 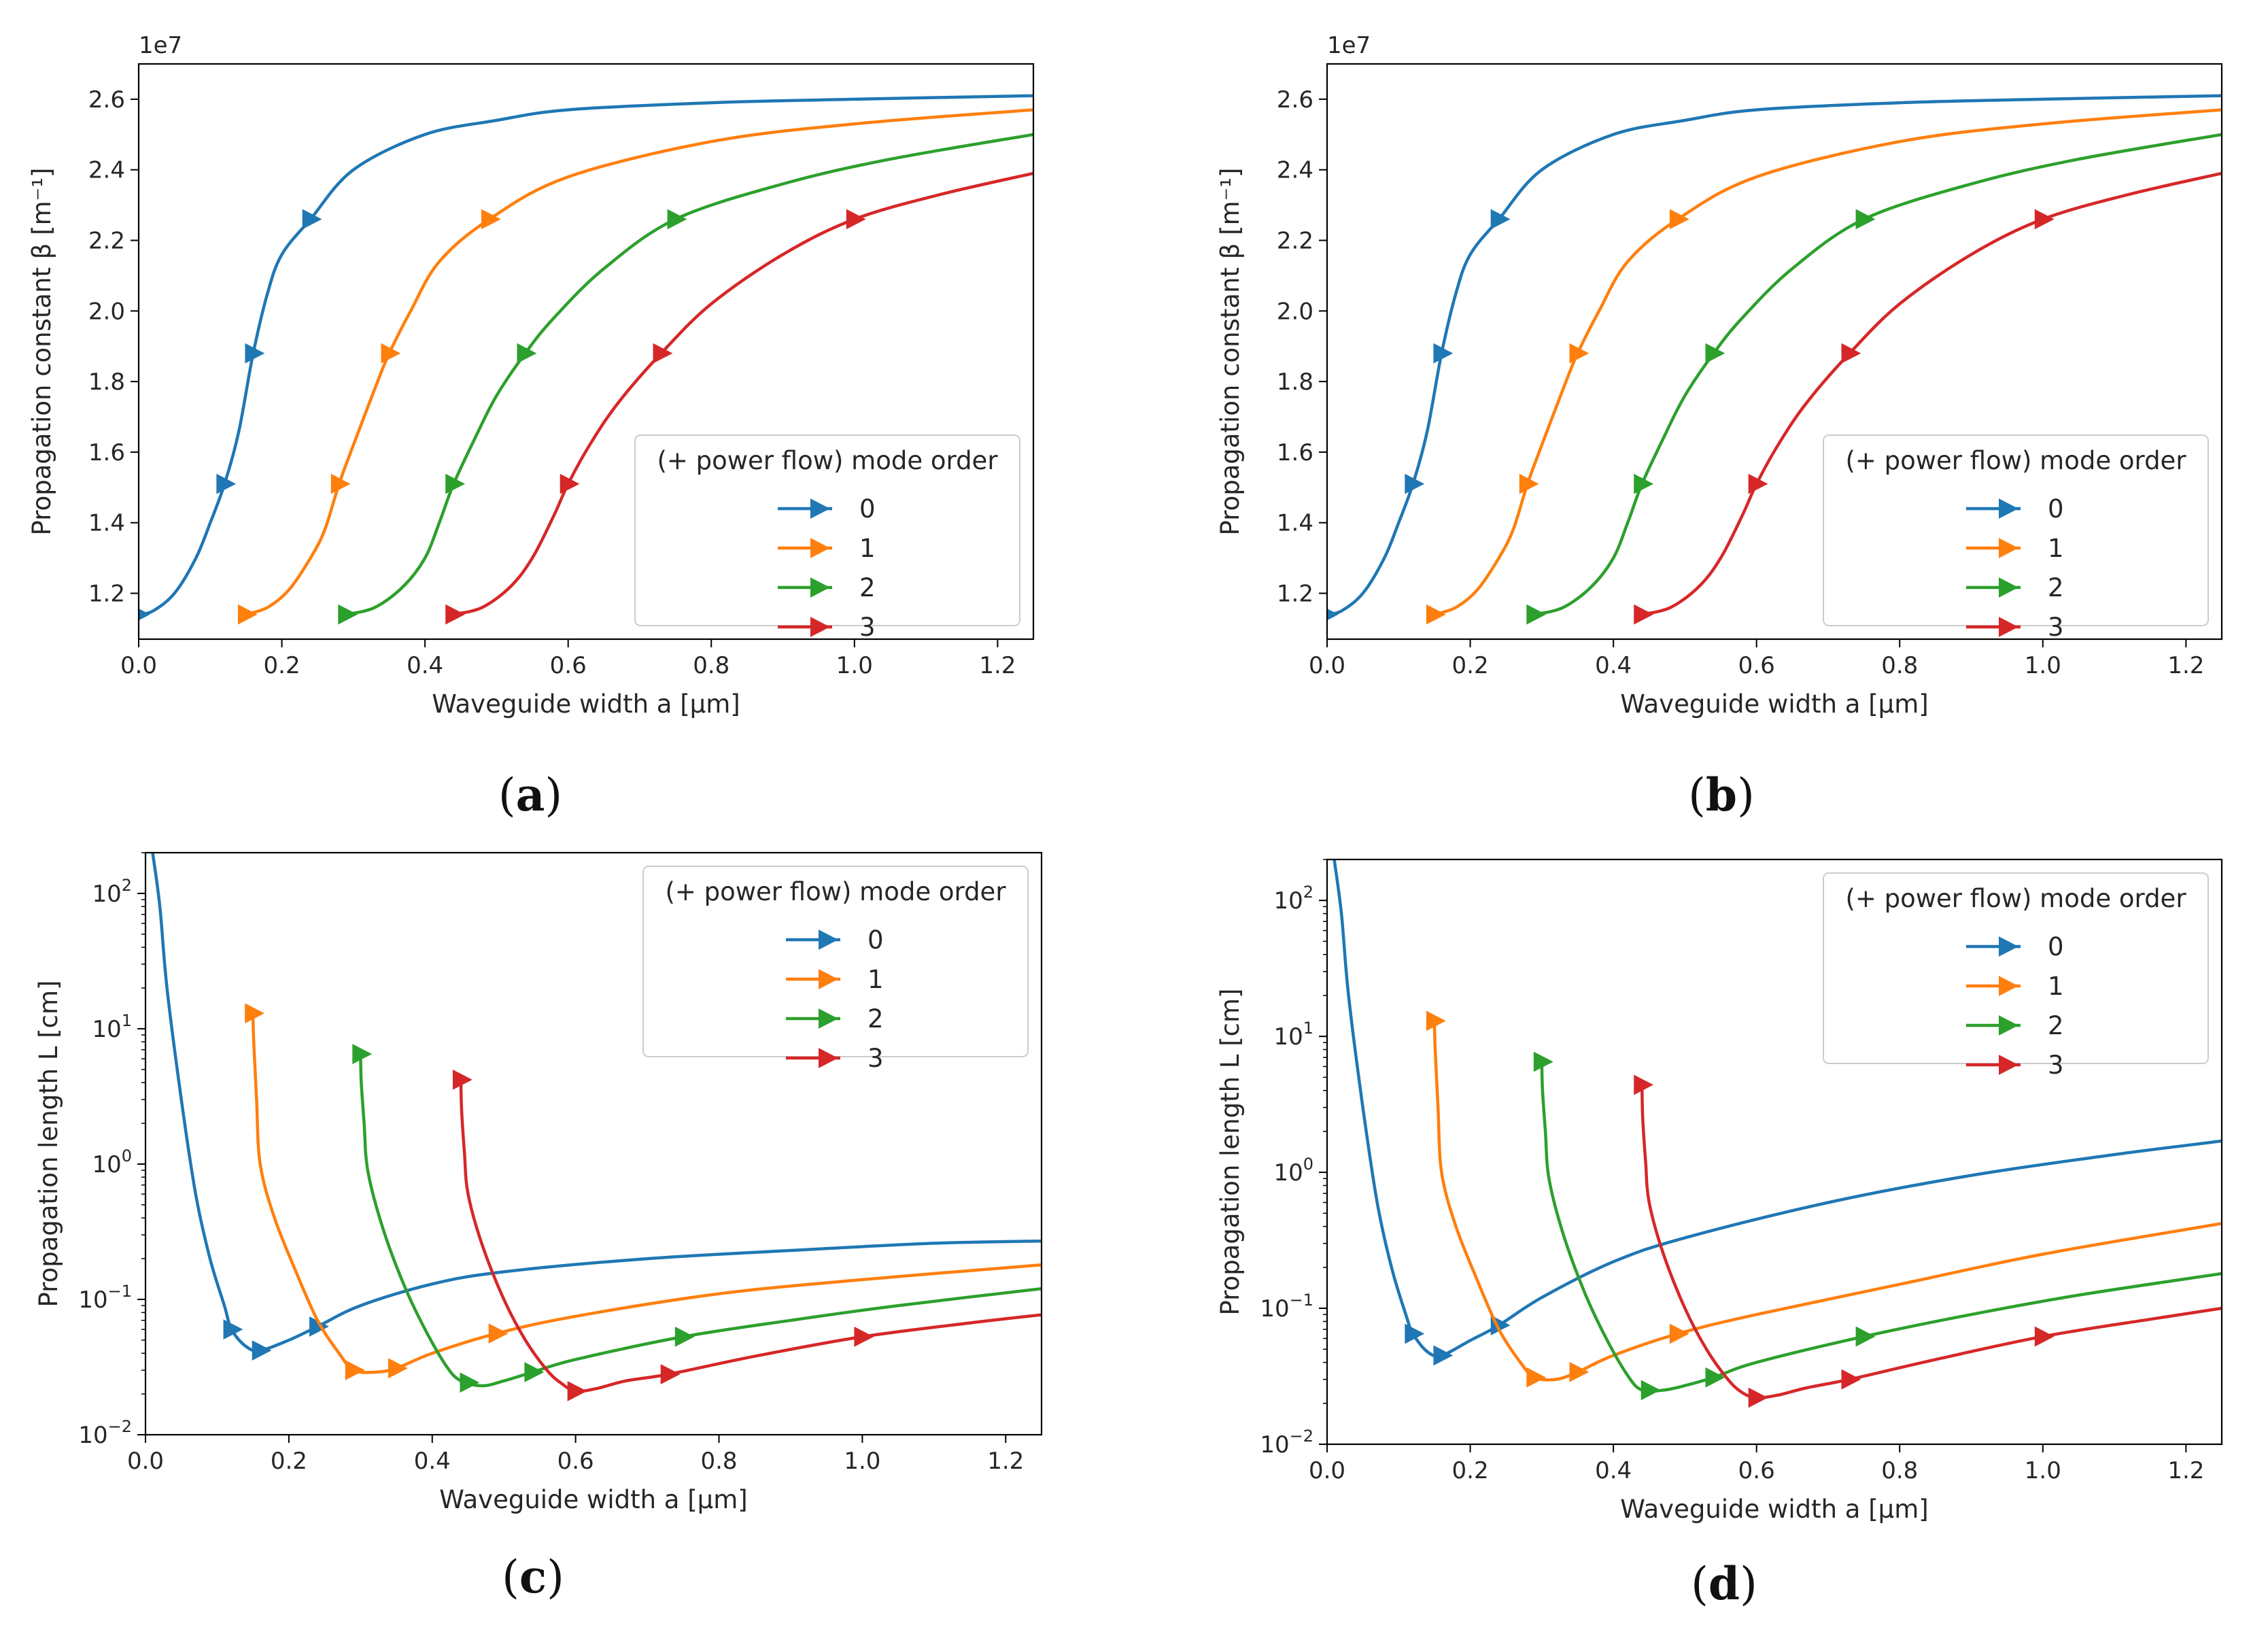 What do you see at coordinates (1286, 1443) in the screenshot?
I see `y-tick-label: 10⁻²` at bounding box center [1286, 1443].